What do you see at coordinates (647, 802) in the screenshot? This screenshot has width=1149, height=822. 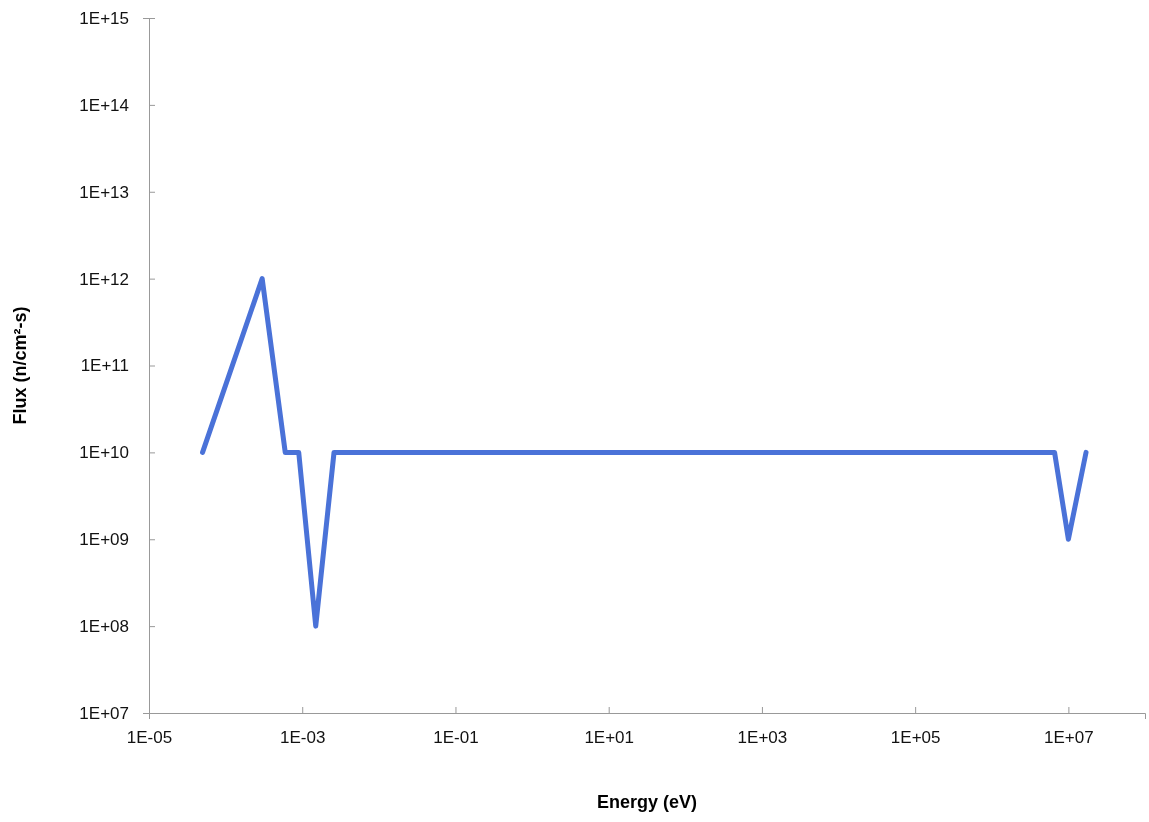 I see `x-axis-title: Energy (eV)` at bounding box center [647, 802].